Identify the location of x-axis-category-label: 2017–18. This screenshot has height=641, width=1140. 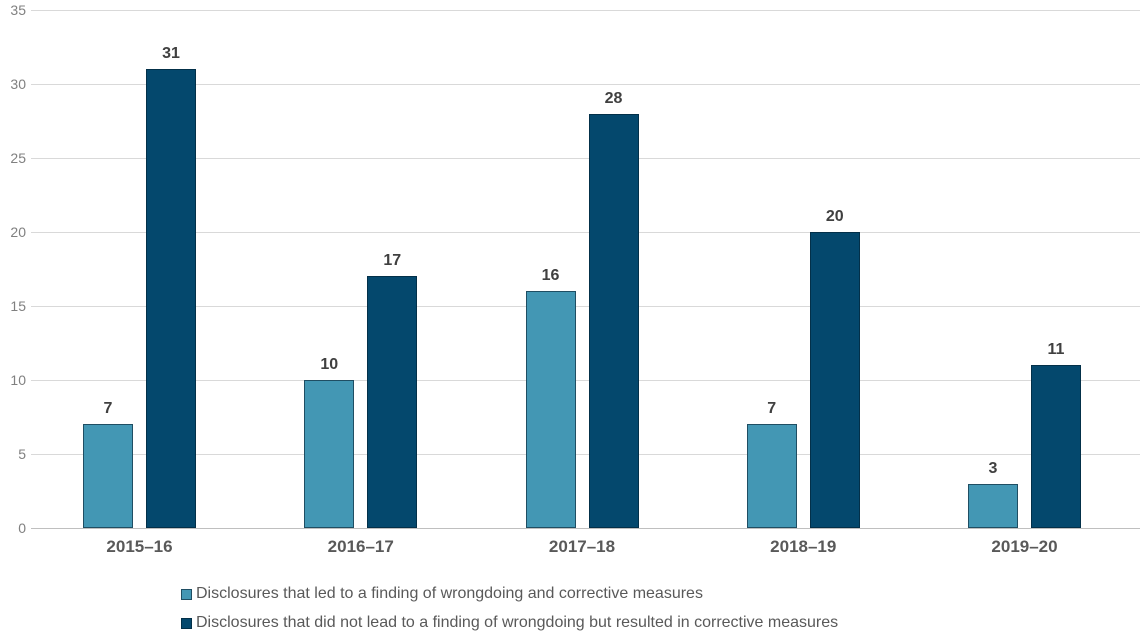
(582, 546).